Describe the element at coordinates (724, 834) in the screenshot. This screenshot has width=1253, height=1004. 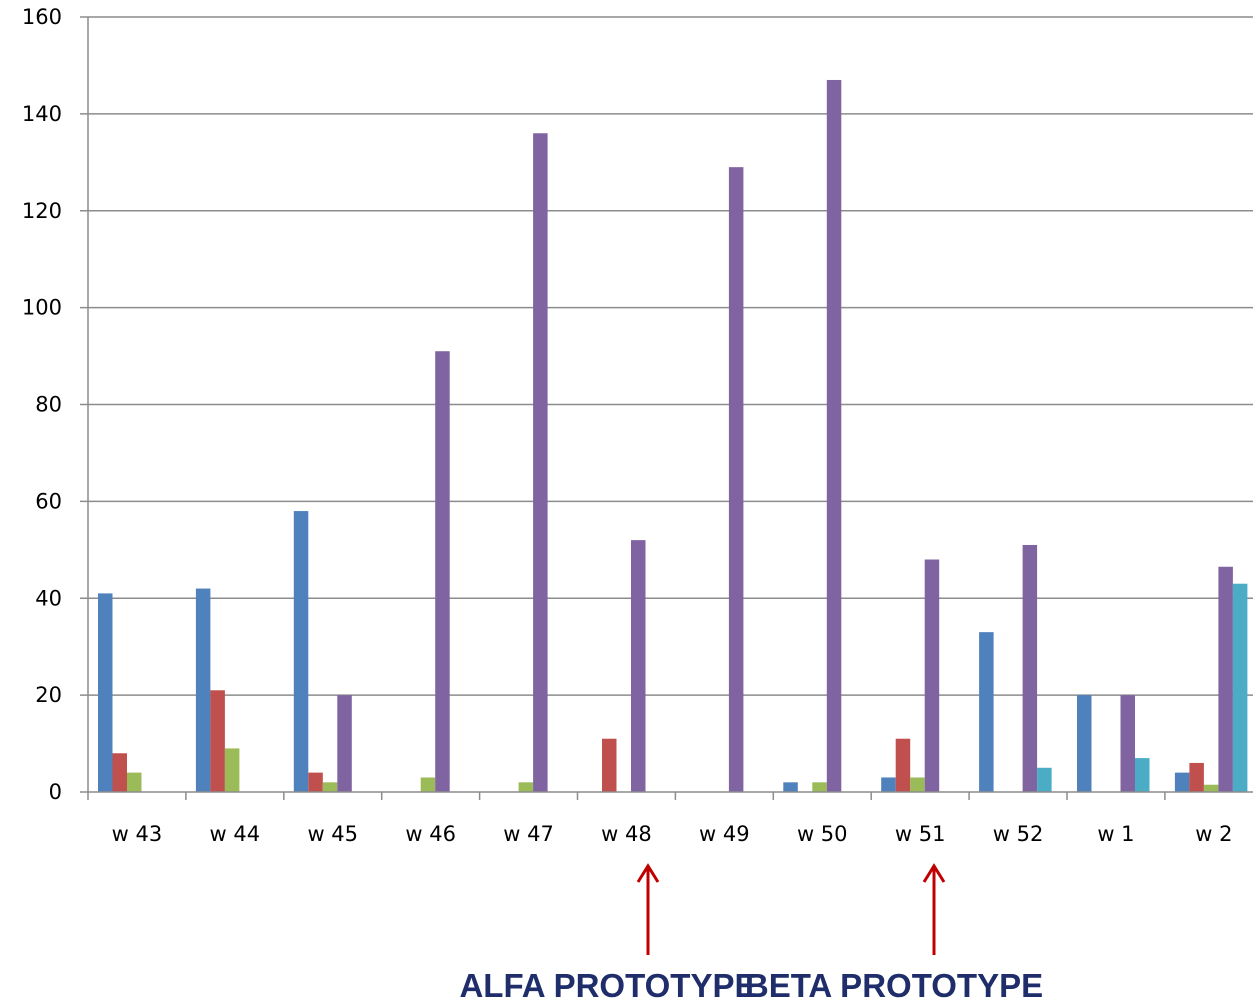
I see `x-tick-label: w 49` at that location.